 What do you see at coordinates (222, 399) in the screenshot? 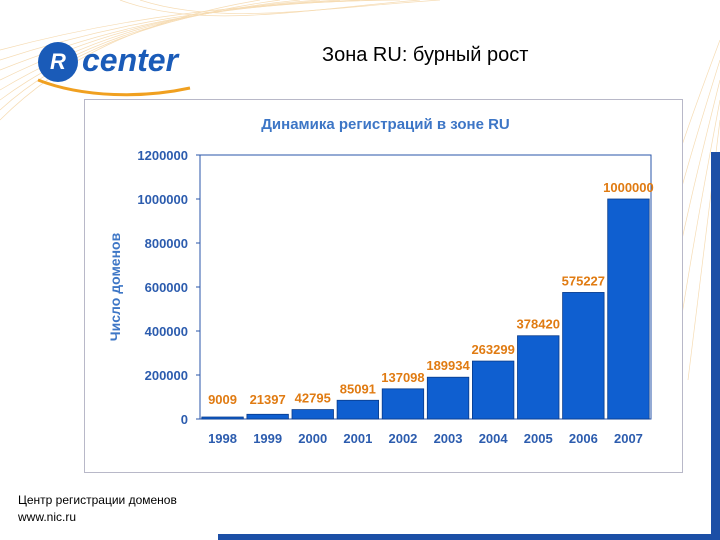
I see `data-label: 9009` at bounding box center [222, 399].